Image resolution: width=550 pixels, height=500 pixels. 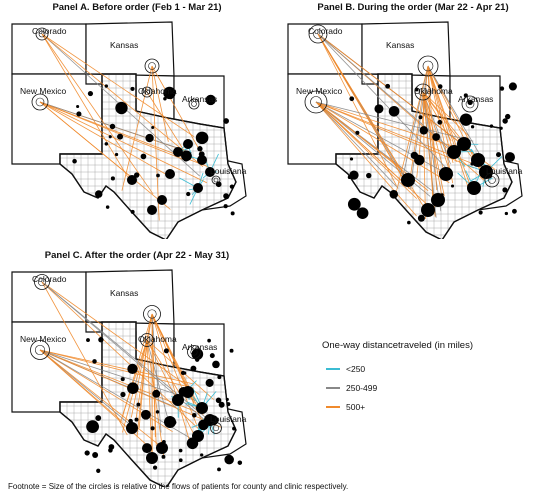 What do you see at coordinates (228, 171) in the screenshot?
I see `label-state-louisiana: Louisiana` at bounding box center [228, 171].